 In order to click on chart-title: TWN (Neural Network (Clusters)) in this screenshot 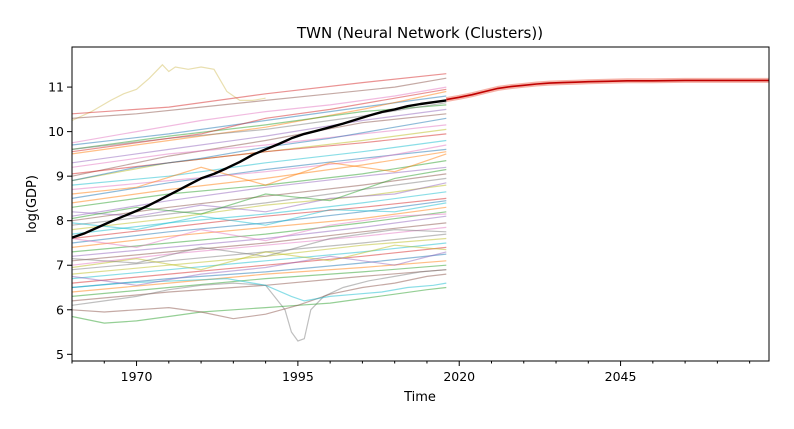, I will do `click(419, 33)`.